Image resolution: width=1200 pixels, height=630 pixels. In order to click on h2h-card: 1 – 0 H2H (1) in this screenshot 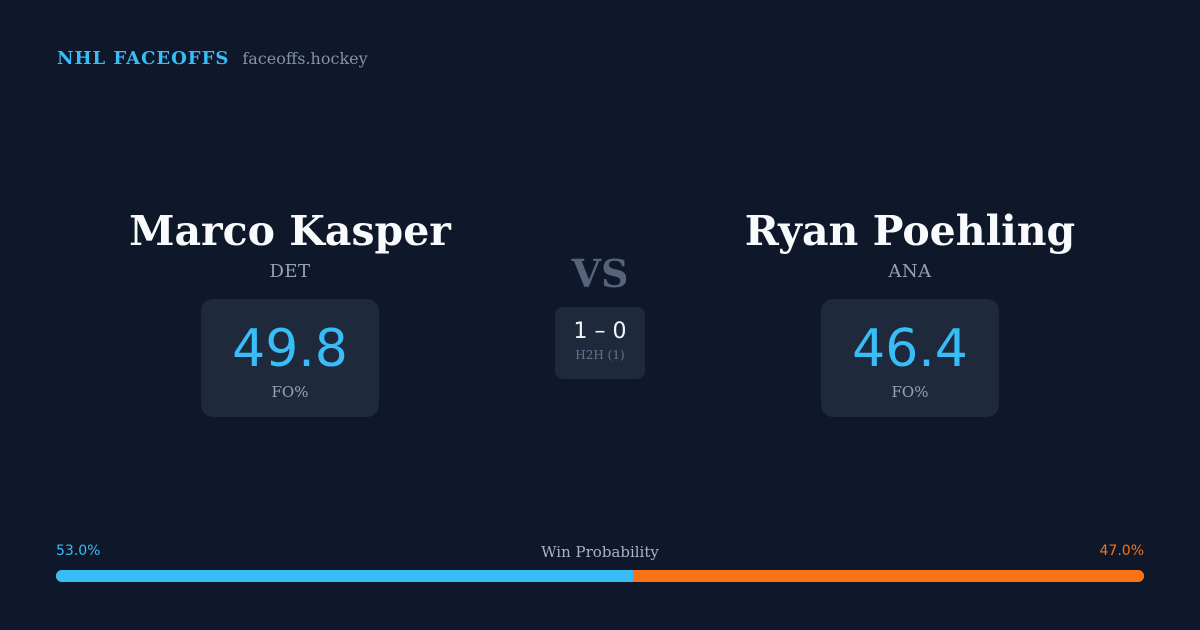, I will do `click(600, 343)`.